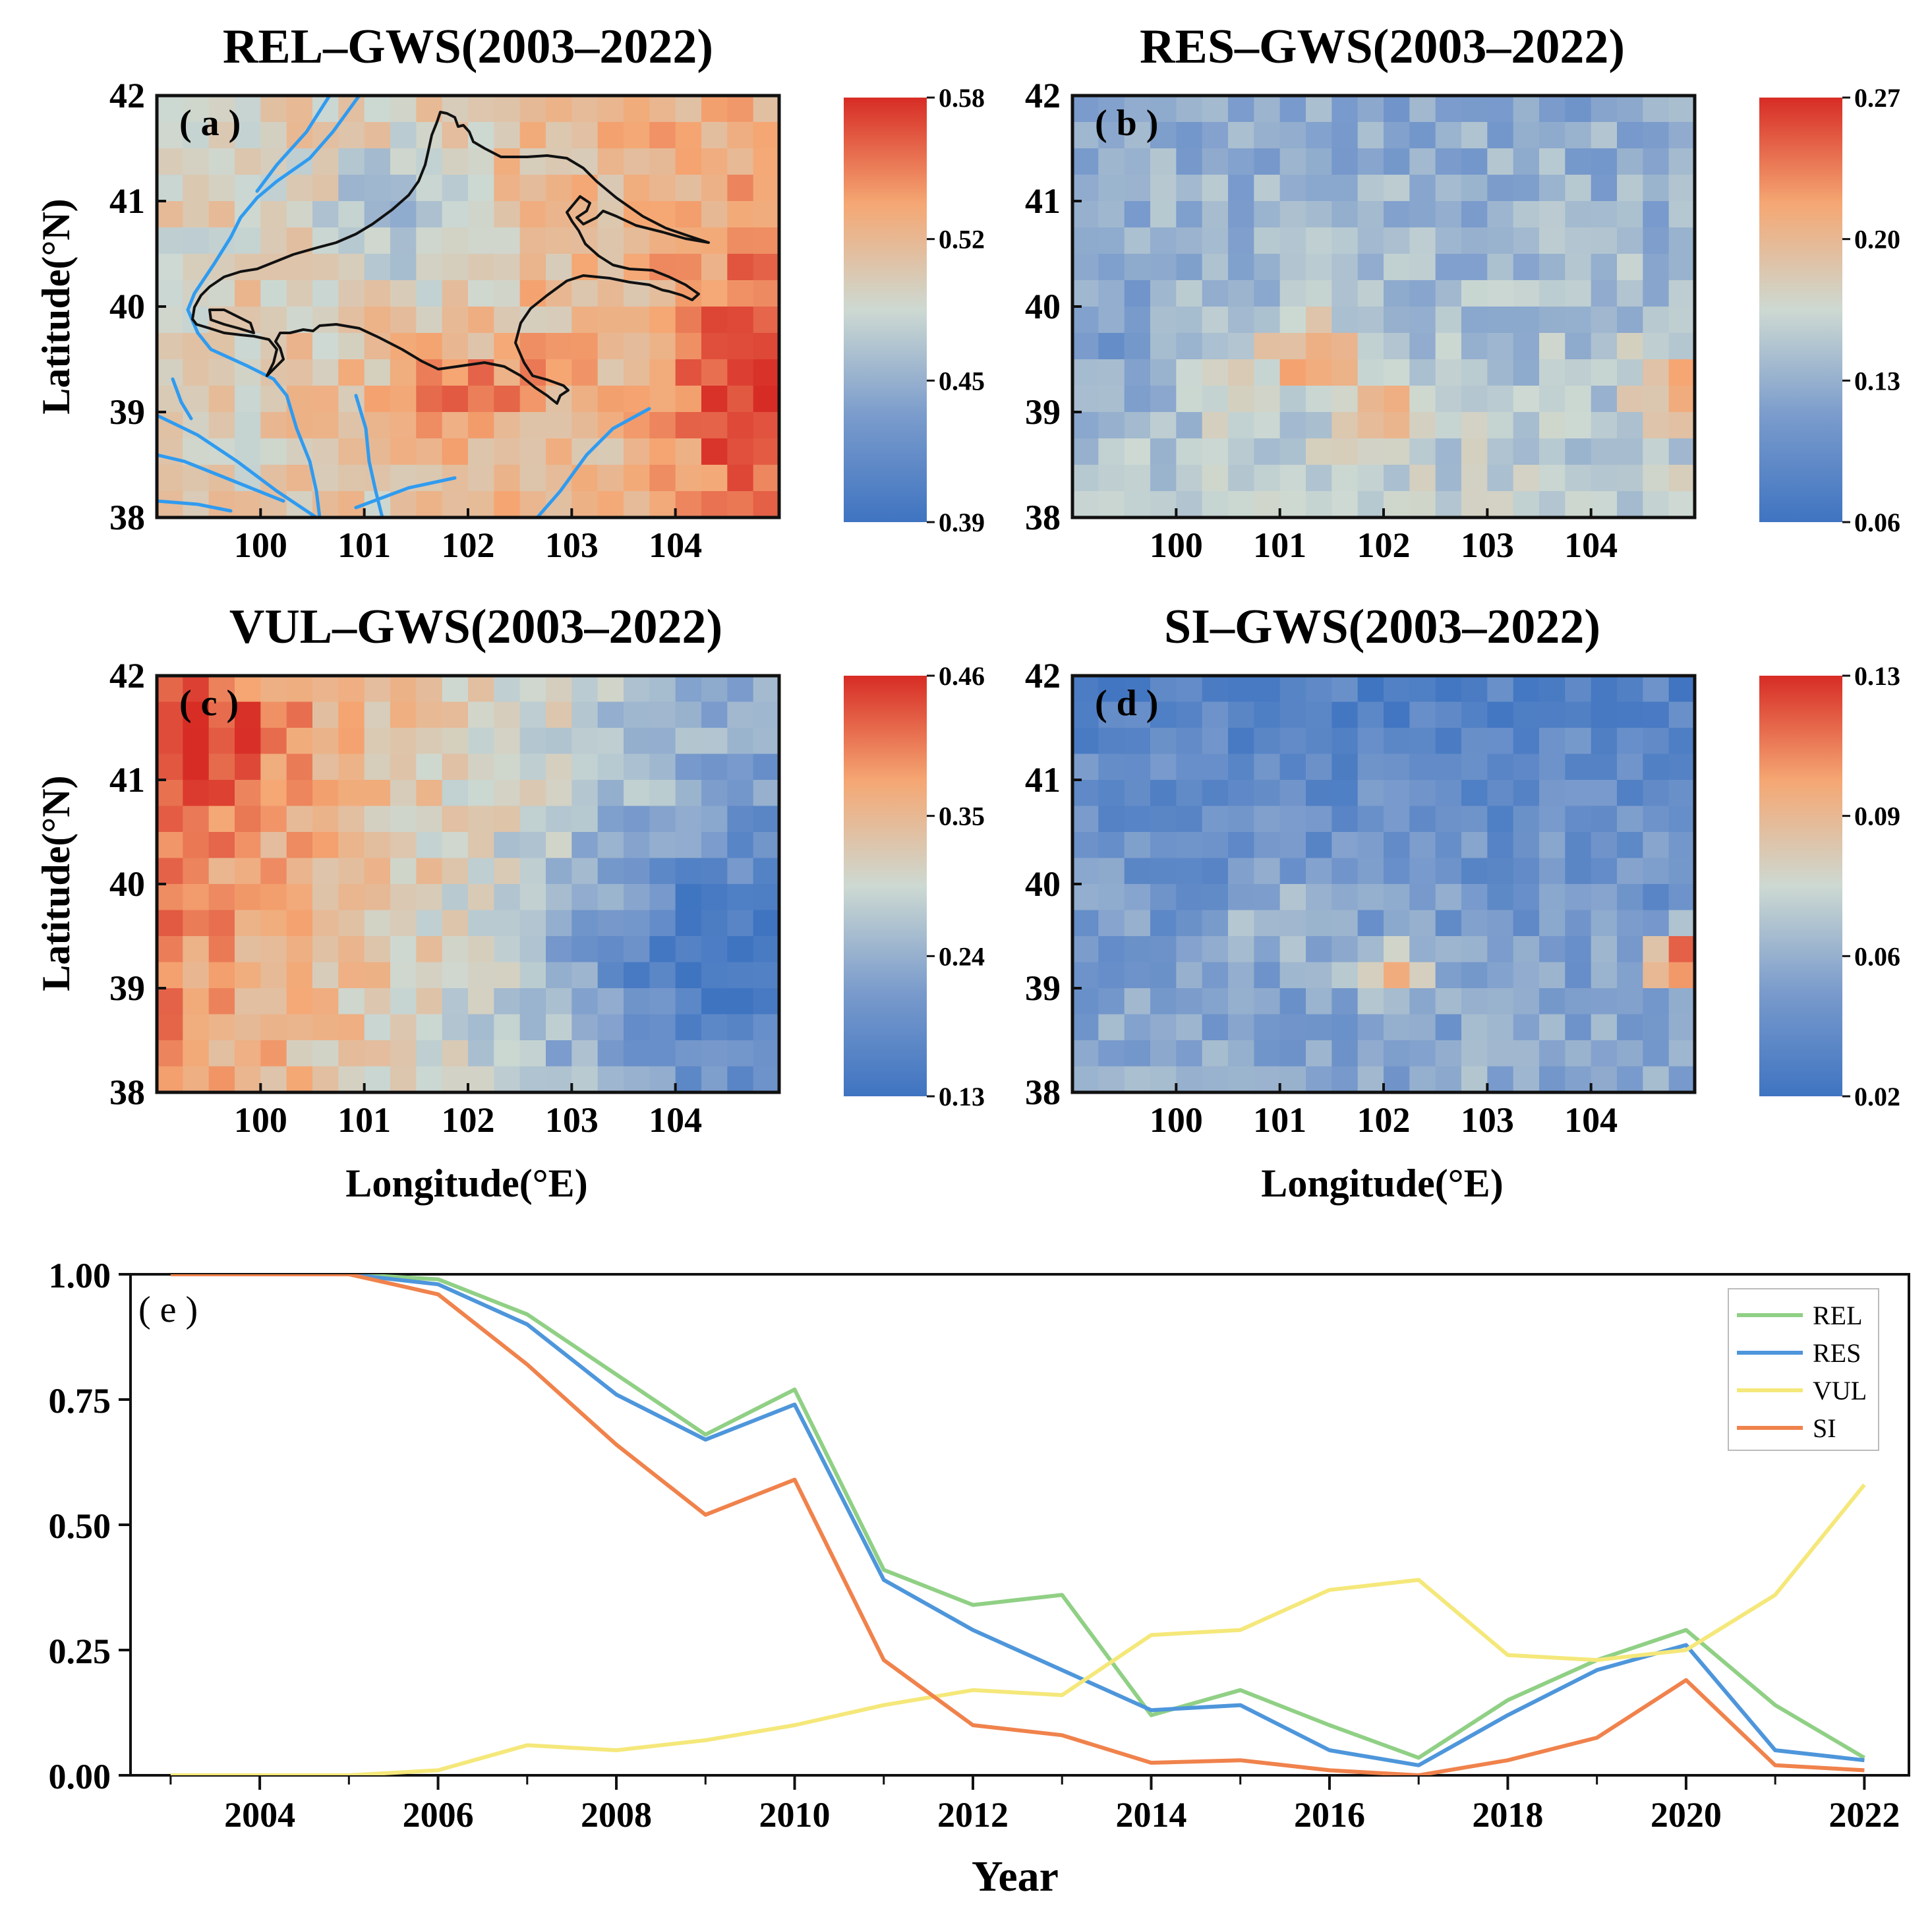 The width and height of the screenshot is (1932, 1919). I want to click on panel-a-basin-outline, so click(450, 258).